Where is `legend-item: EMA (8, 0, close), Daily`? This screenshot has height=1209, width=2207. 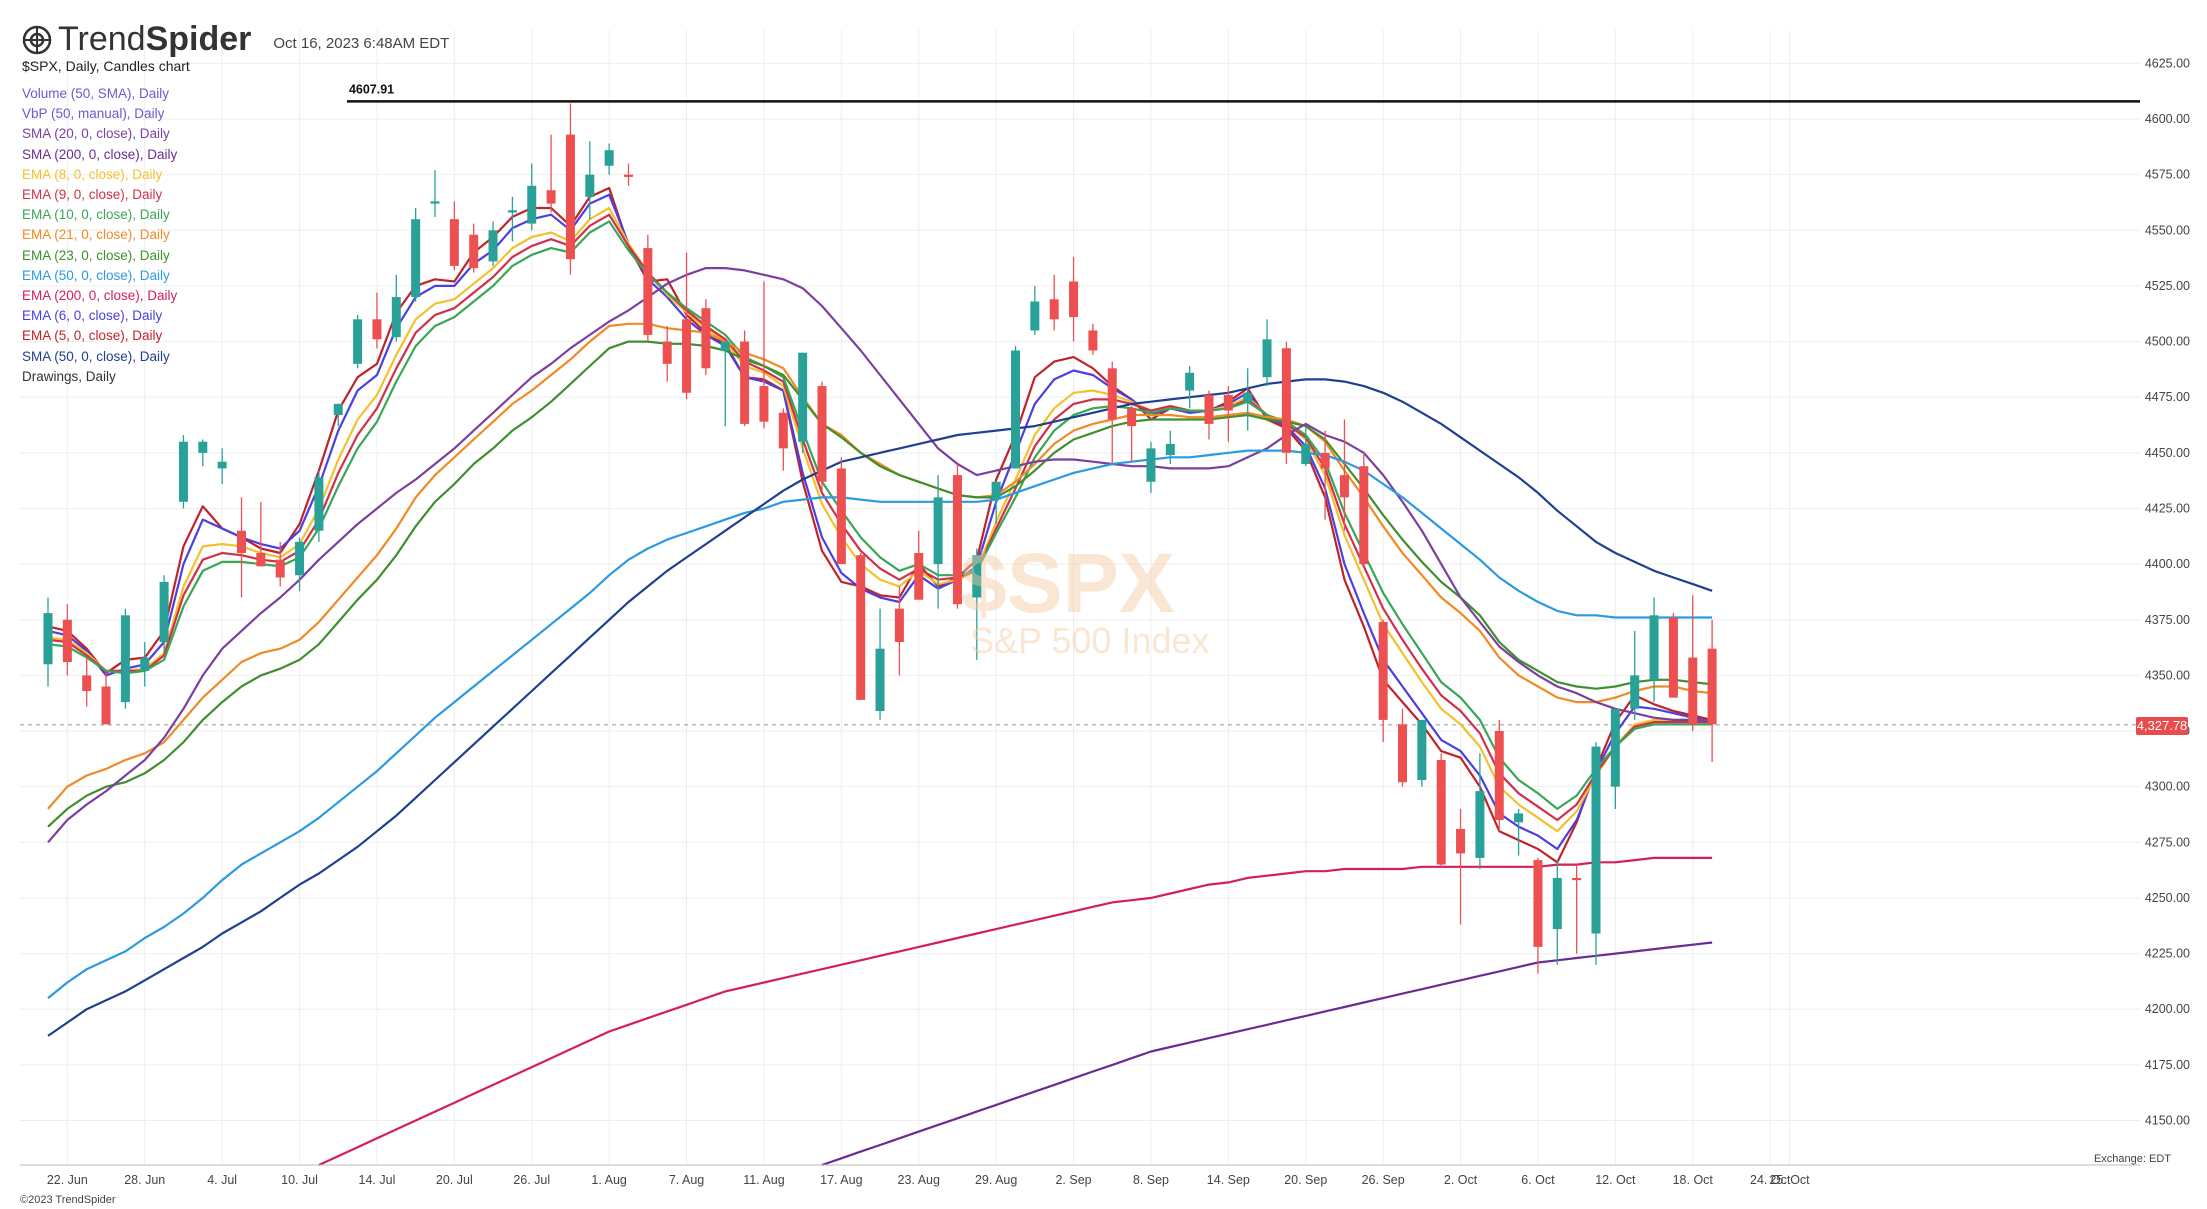 legend-item: EMA (8, 0, close), Daily is located at coordinates (92, 174).